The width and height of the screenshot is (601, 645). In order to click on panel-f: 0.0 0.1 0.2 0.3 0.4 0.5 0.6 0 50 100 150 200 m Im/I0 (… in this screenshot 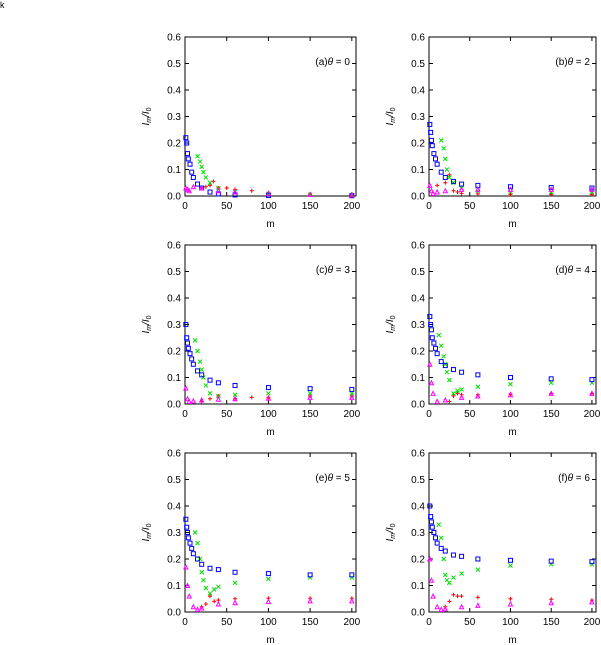, I will do `click(493, 547)`.